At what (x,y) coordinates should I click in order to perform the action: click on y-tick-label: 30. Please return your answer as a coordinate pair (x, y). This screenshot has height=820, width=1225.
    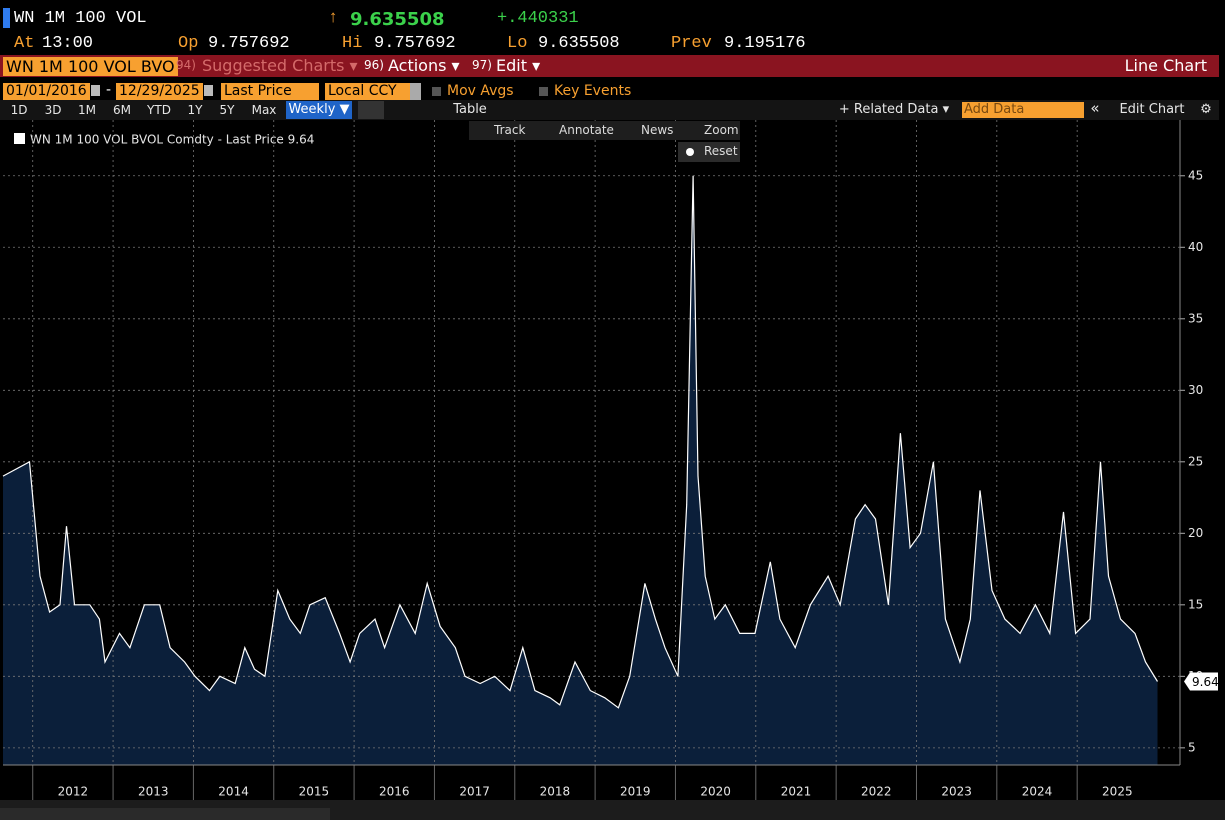
    Looking at the image, I should click on (1195, 390).